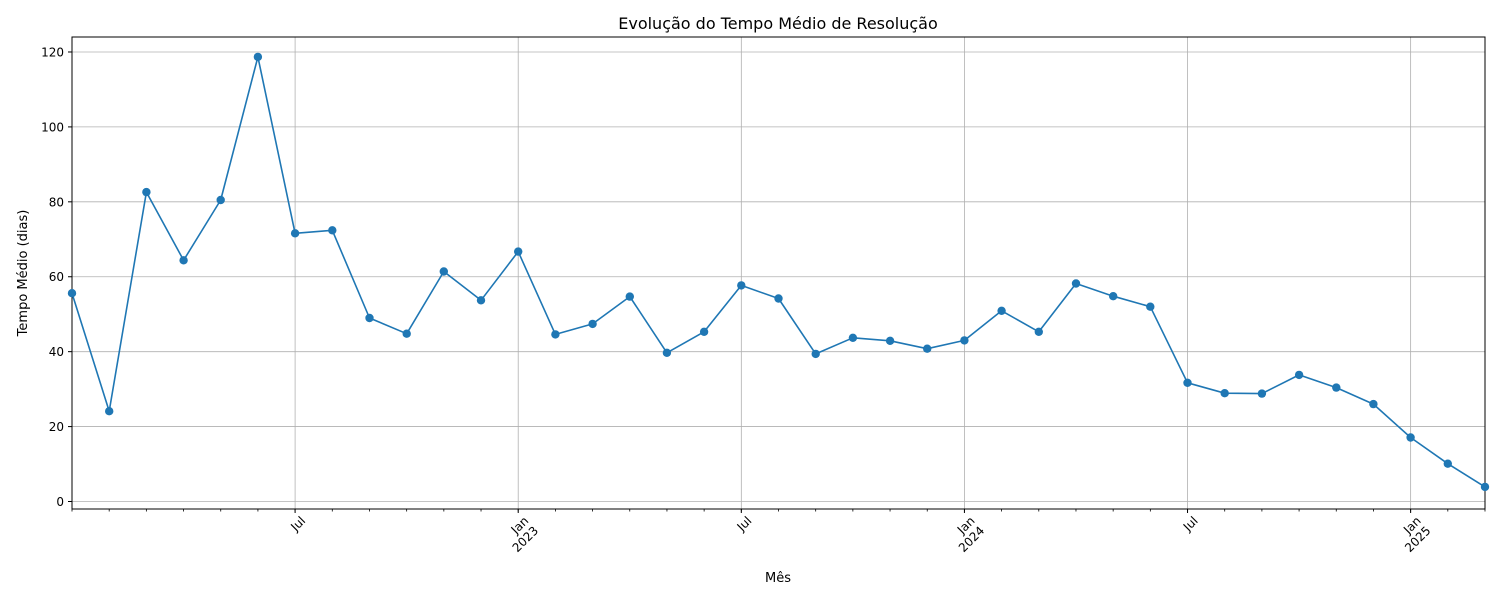 The height and width of the screenshot is (600, 1500). What do you see at coordinates (778, 578) in the screenshot?
I see `x-axis-label: Mês` at bounding box center [778, 578].